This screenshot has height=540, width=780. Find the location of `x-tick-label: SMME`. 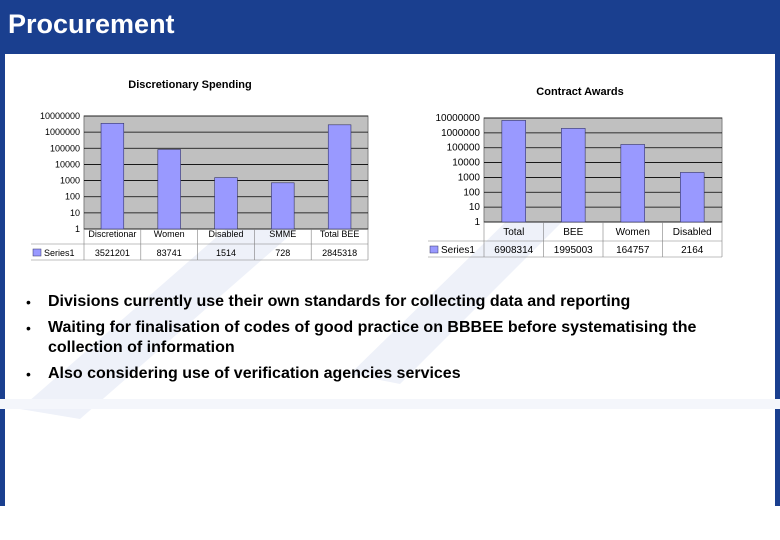

x-tick-label: SMME is located at coordinates (282, 234).